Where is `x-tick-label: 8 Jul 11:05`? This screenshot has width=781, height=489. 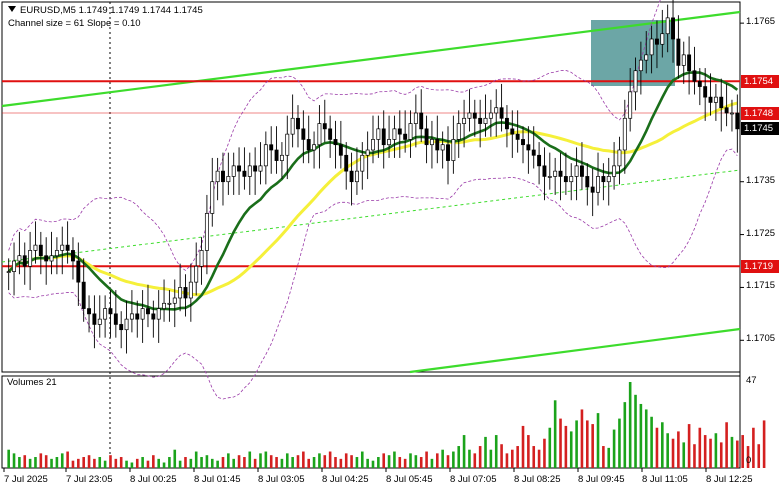 x-tick-label: 8 Jul 11:05 is located at coordinates (665, 479).